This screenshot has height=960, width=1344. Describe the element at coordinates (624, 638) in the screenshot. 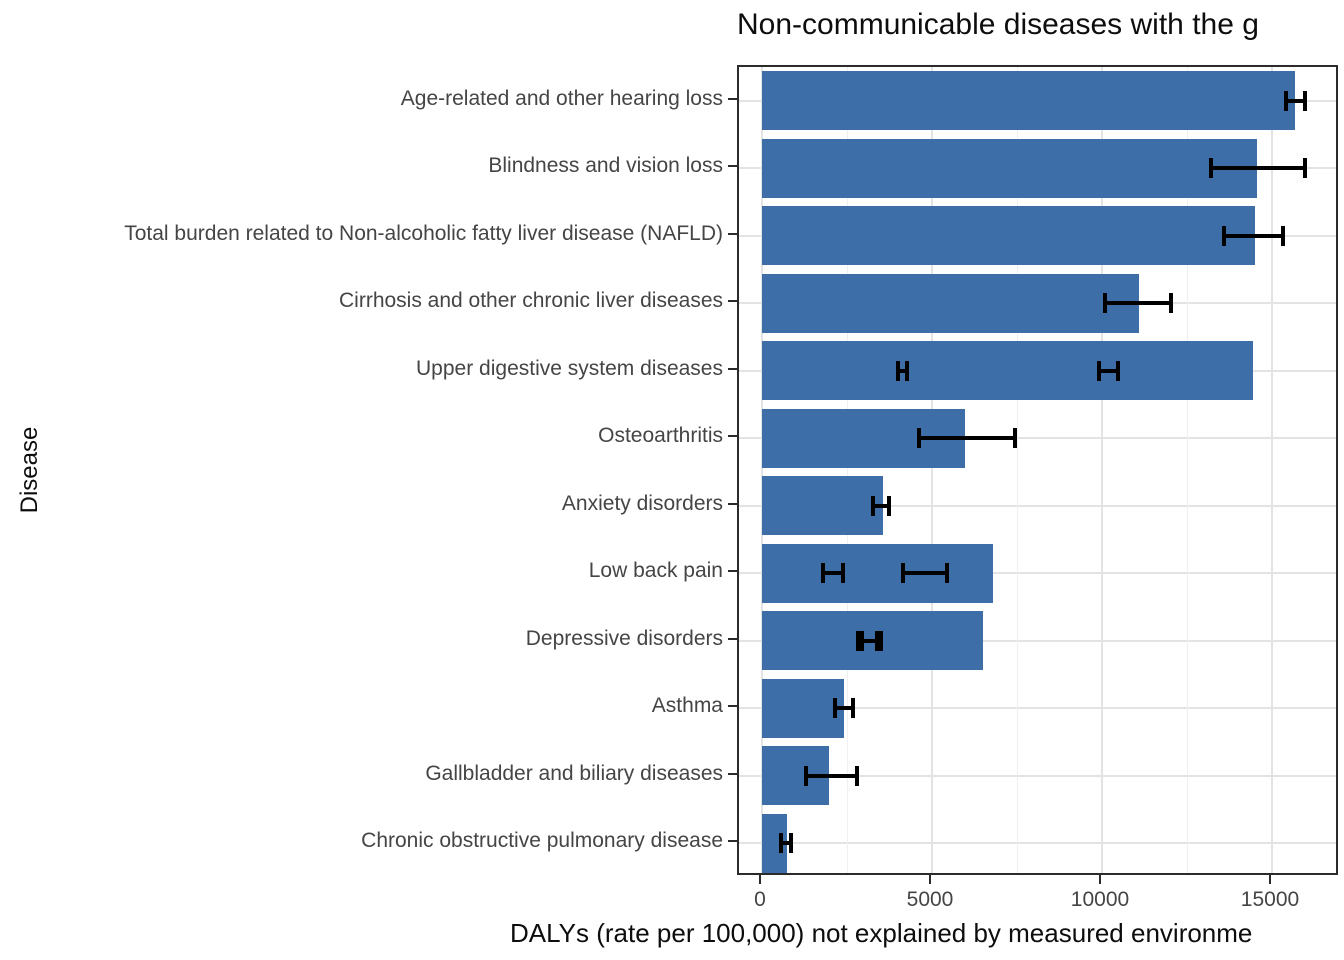

I see `y-tick-label: Depressive disorders` at that location.